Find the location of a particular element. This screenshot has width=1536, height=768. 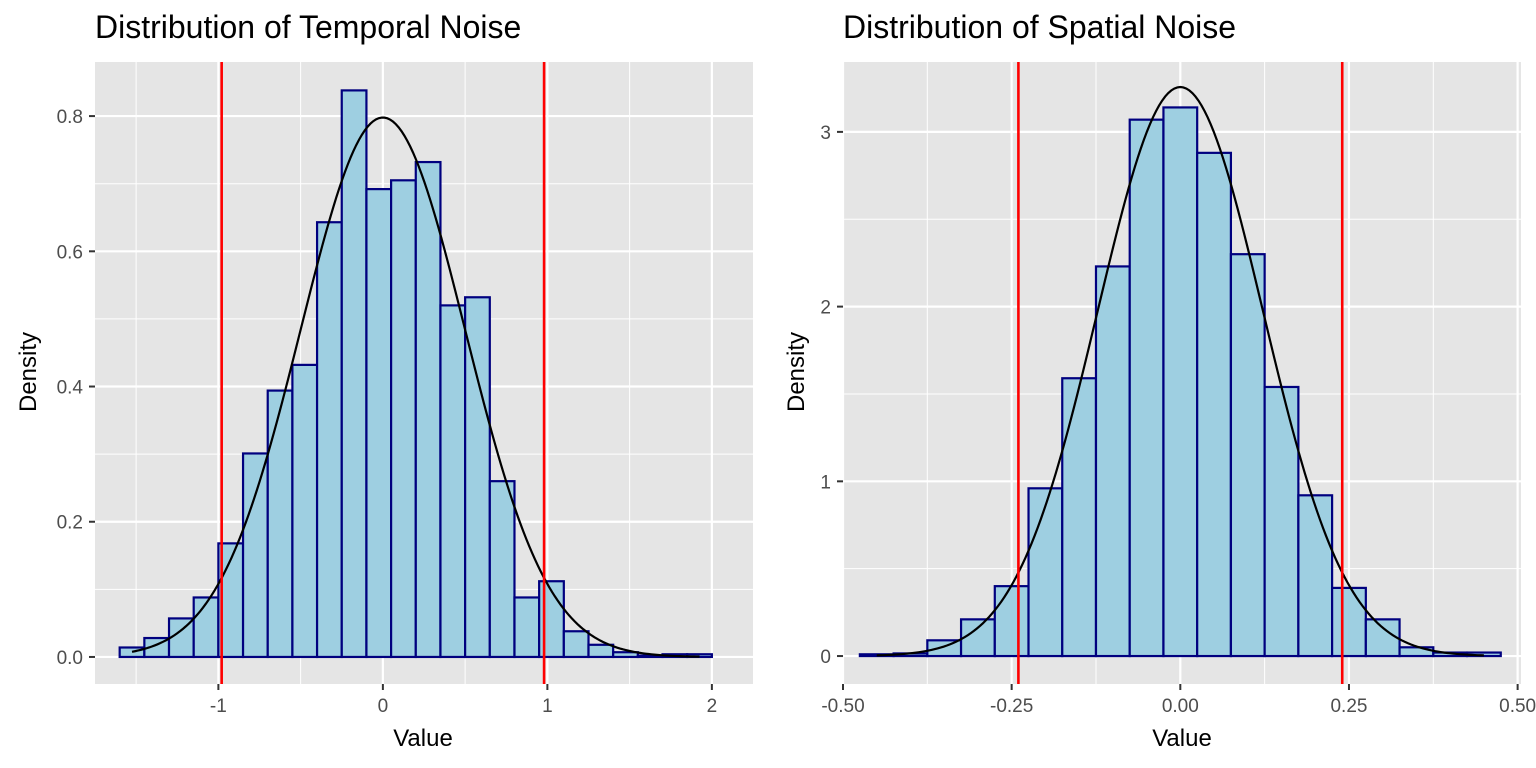

y-tick-label: 0.0 is located at coordinates (70, 658).